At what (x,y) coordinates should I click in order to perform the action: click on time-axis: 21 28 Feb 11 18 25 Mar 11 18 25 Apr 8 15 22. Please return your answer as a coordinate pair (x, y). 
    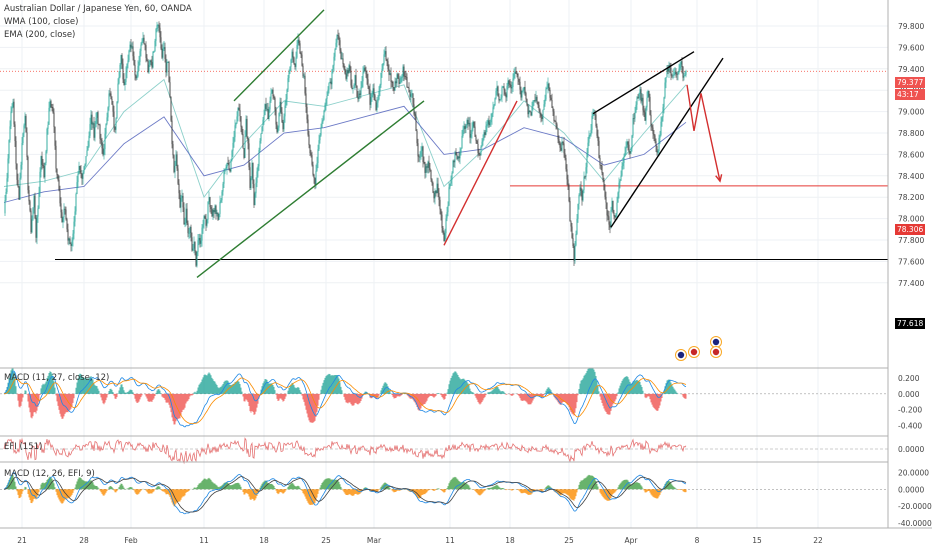
    Looking at the image, I should click on (420, 540).